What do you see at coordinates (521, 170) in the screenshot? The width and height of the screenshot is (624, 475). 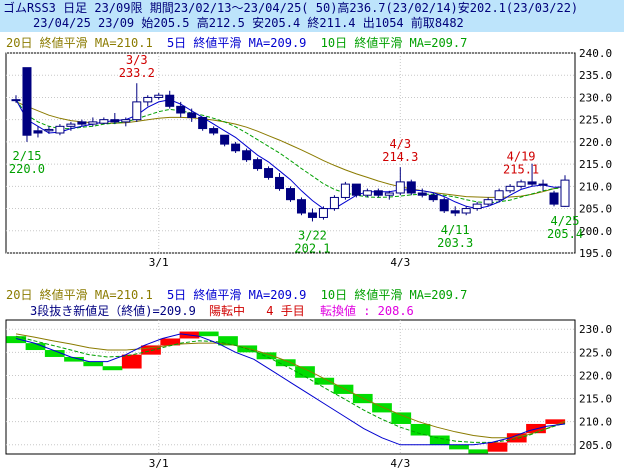 I see `annotation-value: 215.1` at bounding box center [521, 170].